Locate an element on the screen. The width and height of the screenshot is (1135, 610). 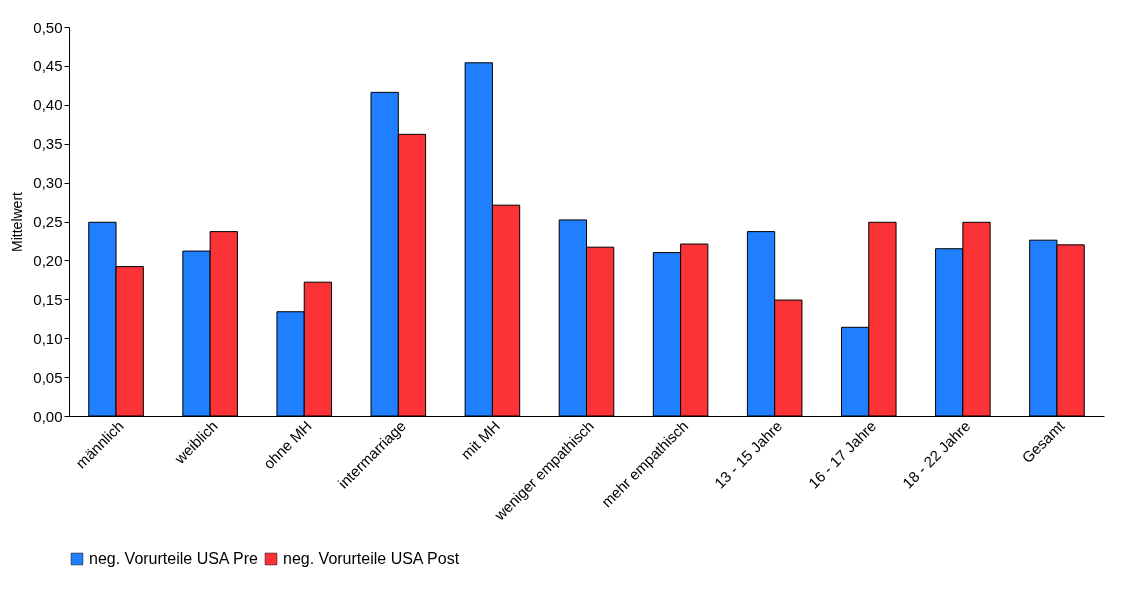
y-tick-label: 0,05 is located at coordinates (48, 377).